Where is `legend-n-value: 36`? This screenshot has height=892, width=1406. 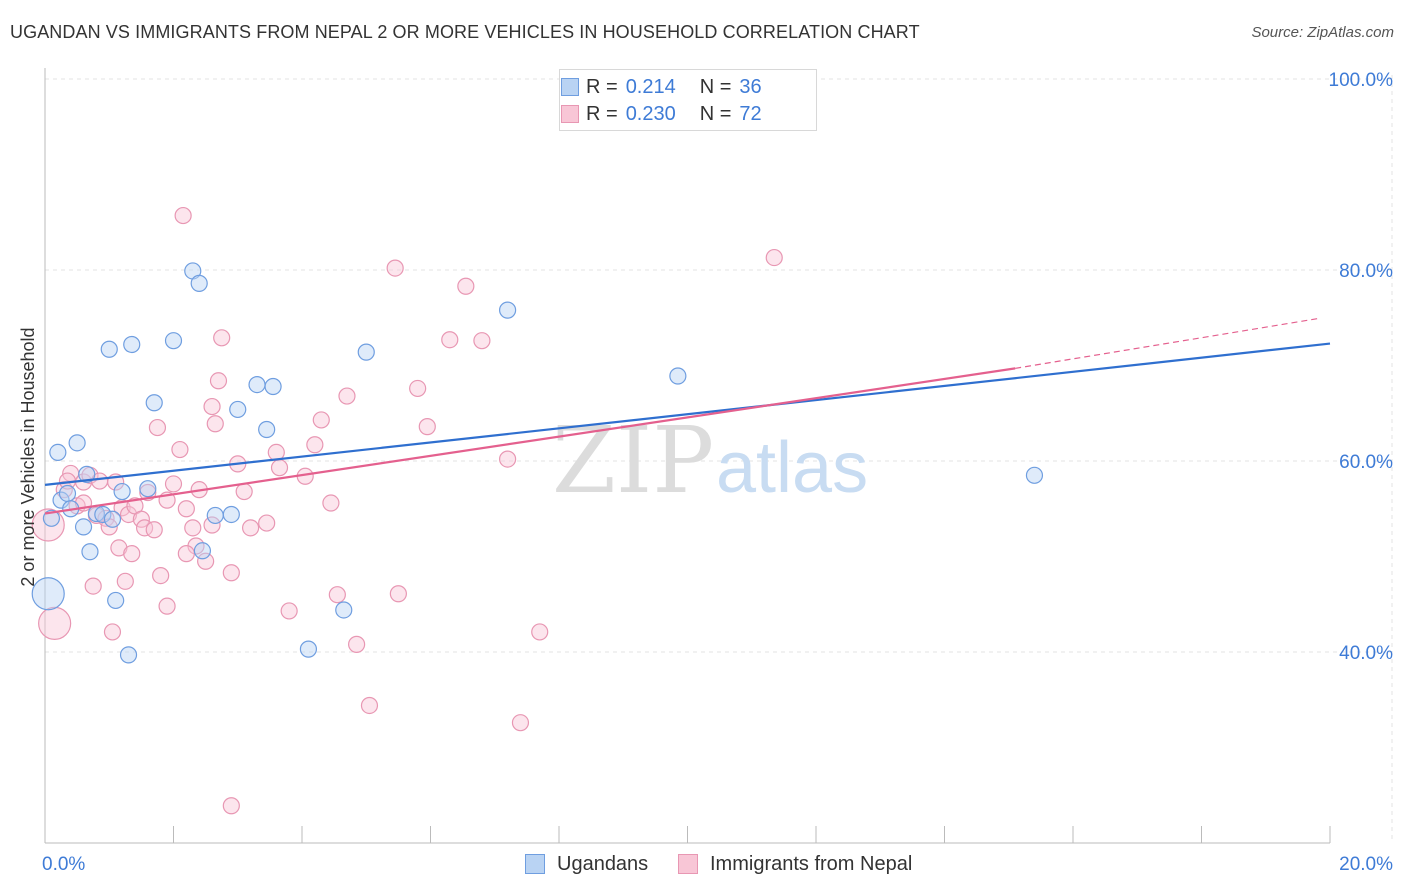
legend-n-value: 36 is located at coordinates (750, 86).